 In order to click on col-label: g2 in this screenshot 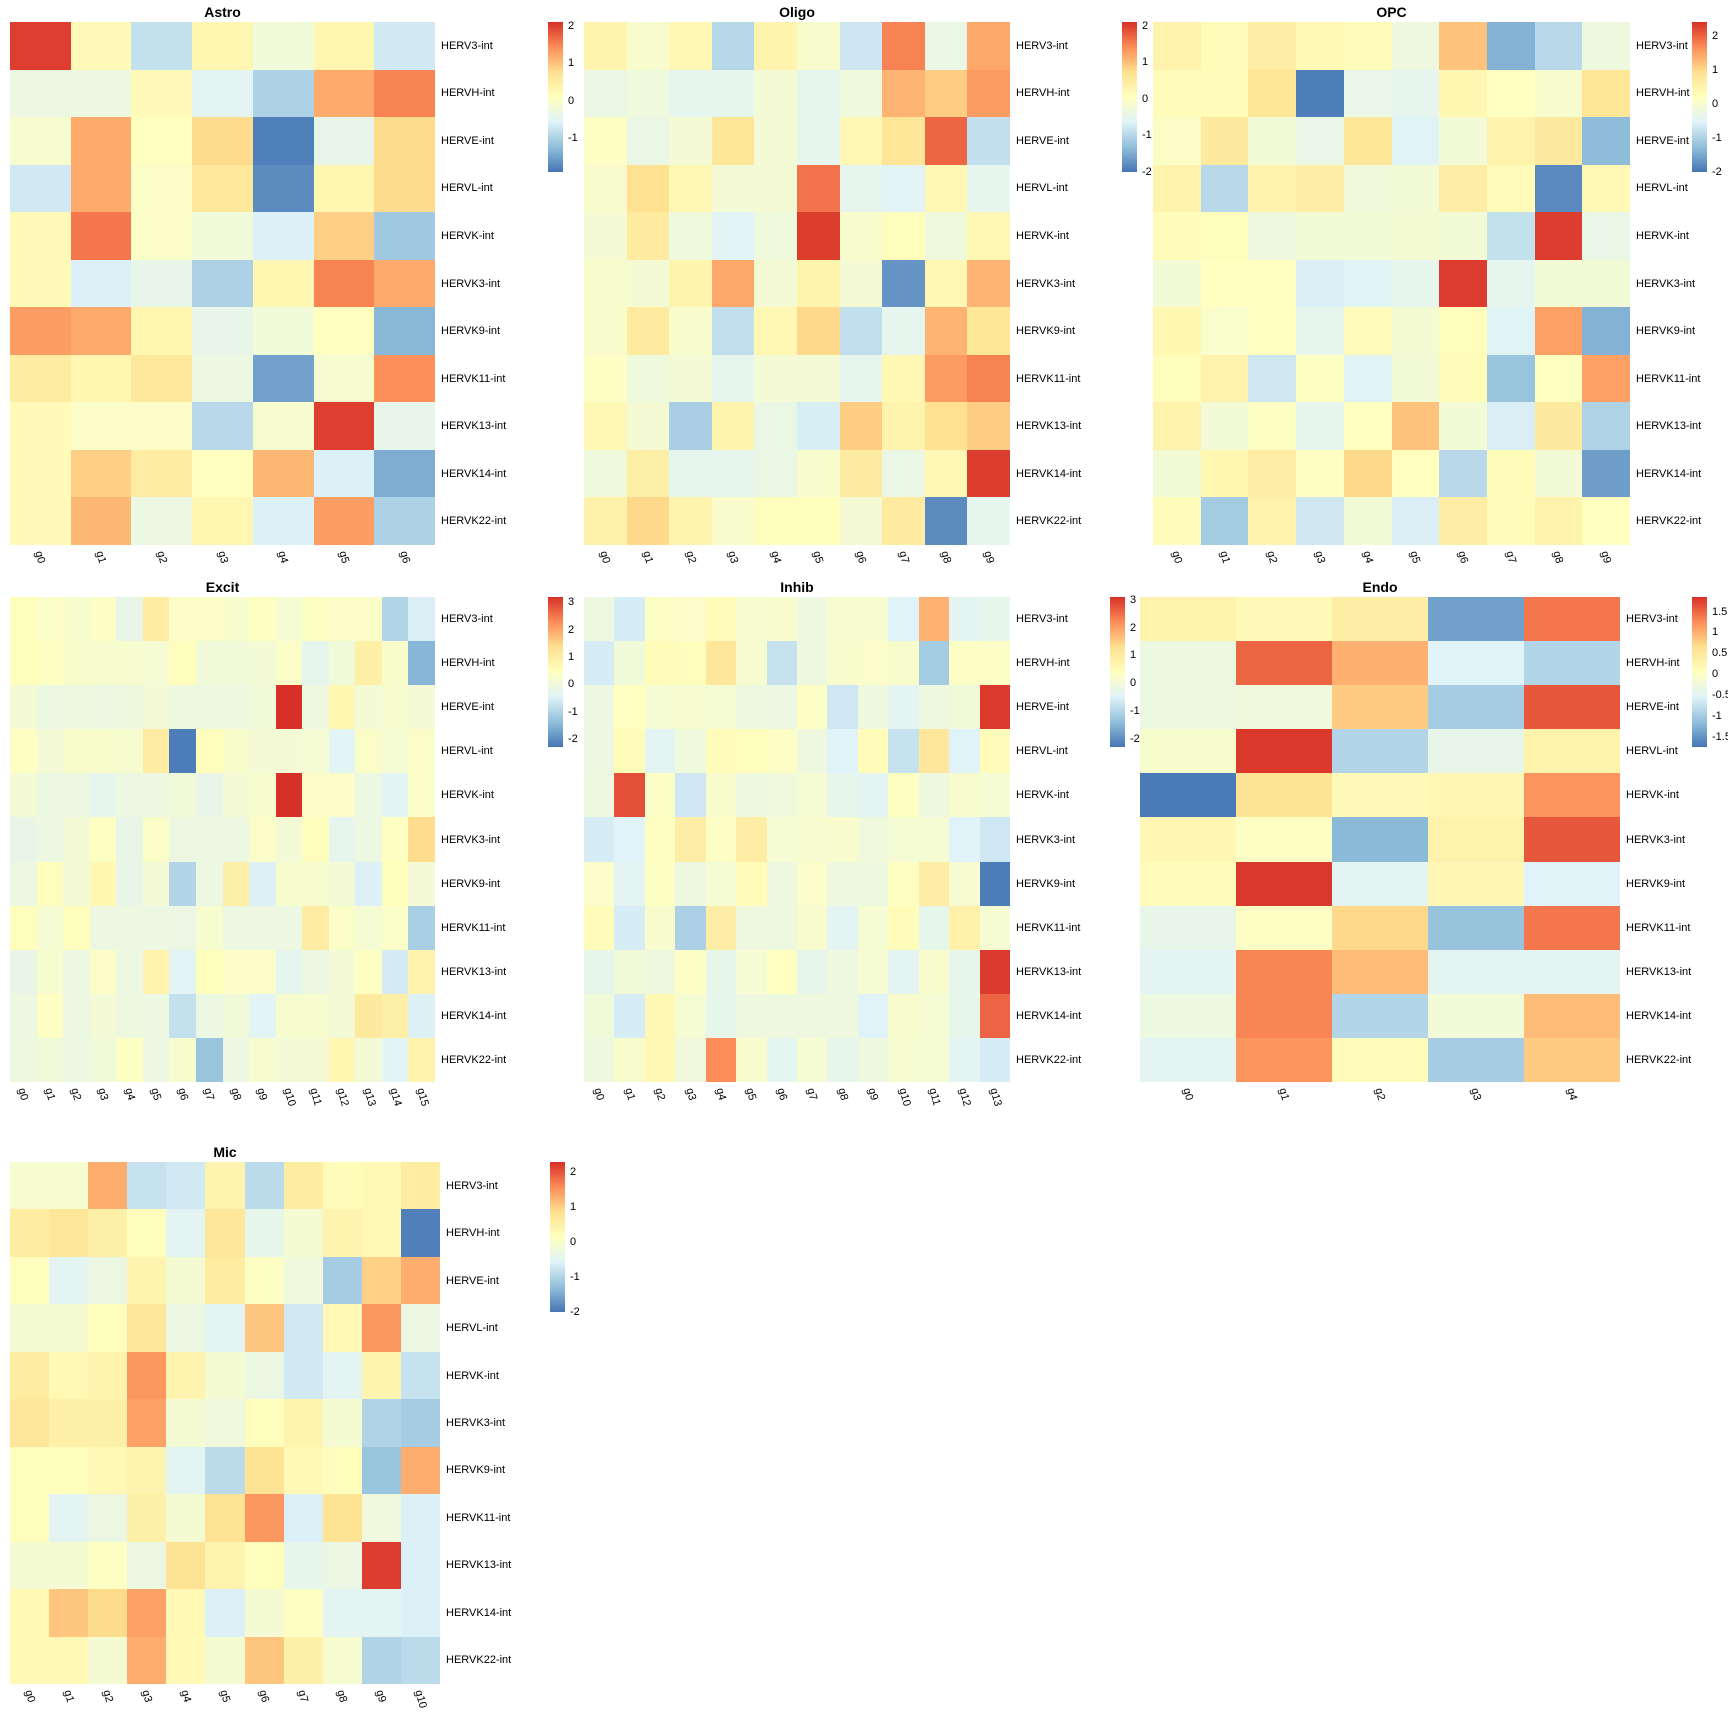, I will do `click(690, 557)`.